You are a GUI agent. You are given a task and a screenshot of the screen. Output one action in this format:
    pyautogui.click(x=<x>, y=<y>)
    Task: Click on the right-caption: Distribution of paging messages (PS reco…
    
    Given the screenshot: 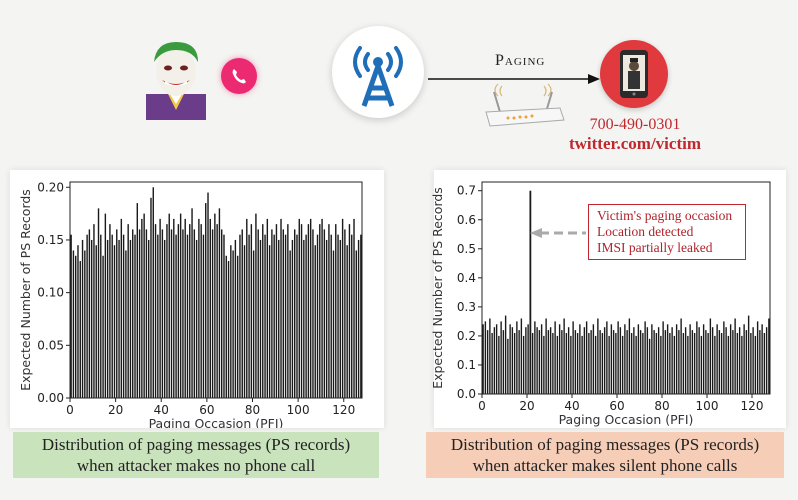 What is the action you would take?
    pyautogui.click(x=605, y=455)
    